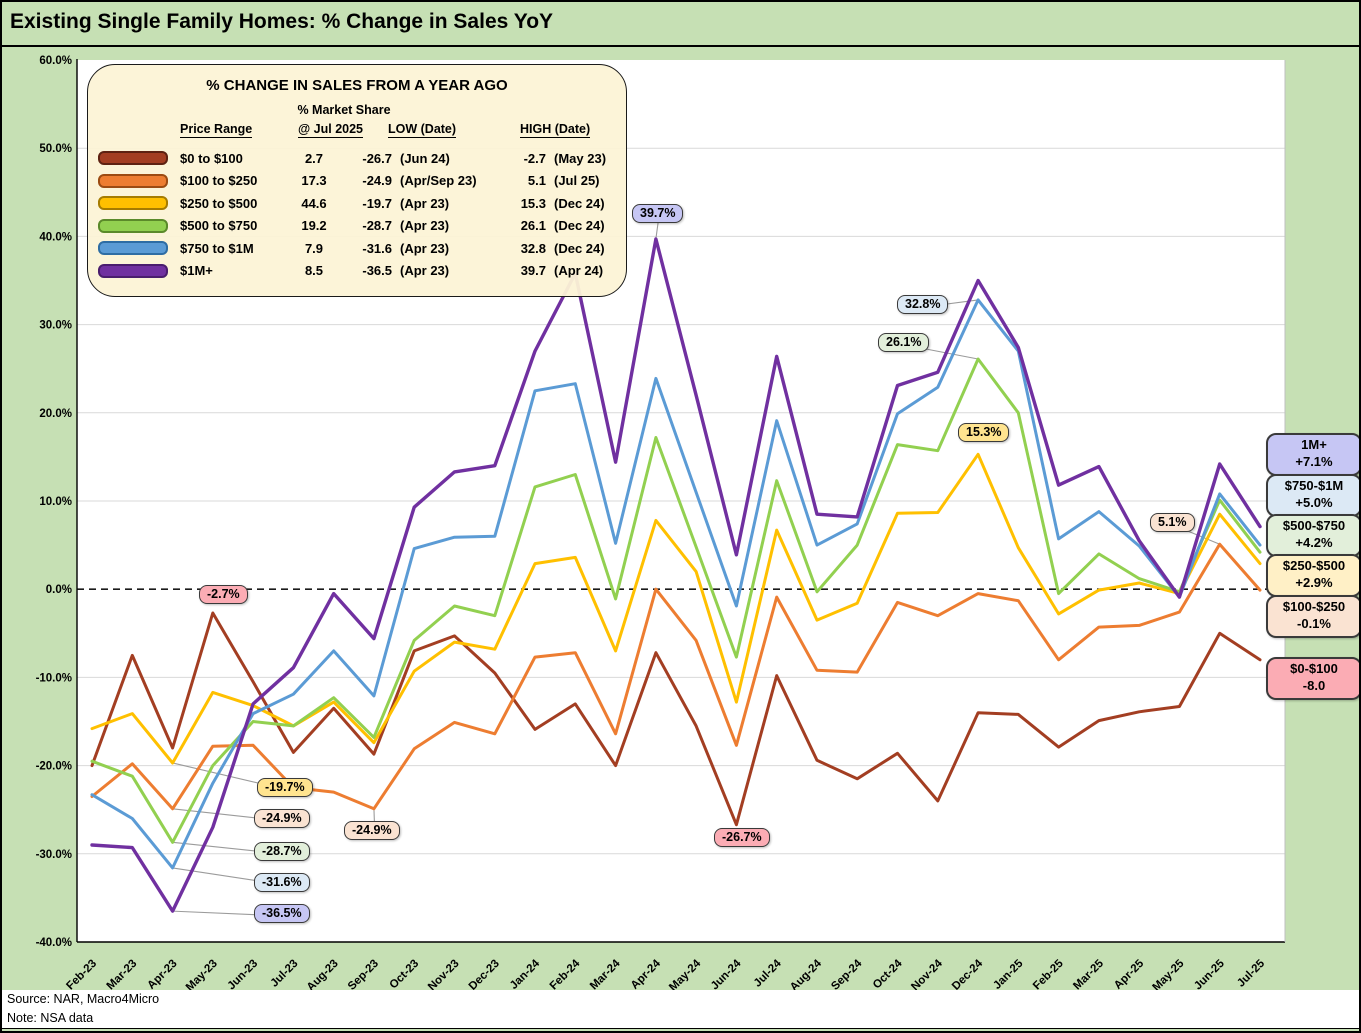 This screenshot has height=1033, width=1361. What do you see at coordinates (984, 432) in the screenshot?
I see `value-callout: 15.3%` at bounding box center [984, 432].